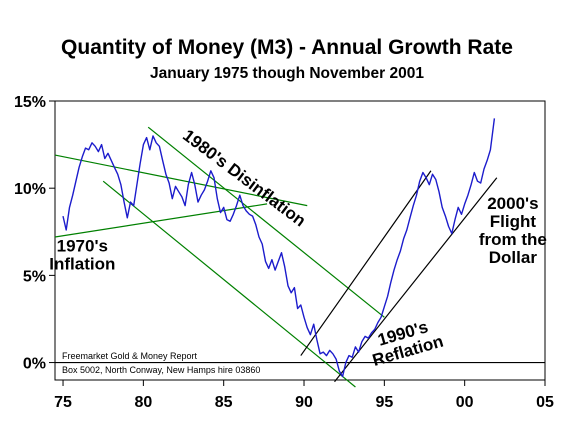  I want to click on x-tick-label: 05, so click(545, 402).